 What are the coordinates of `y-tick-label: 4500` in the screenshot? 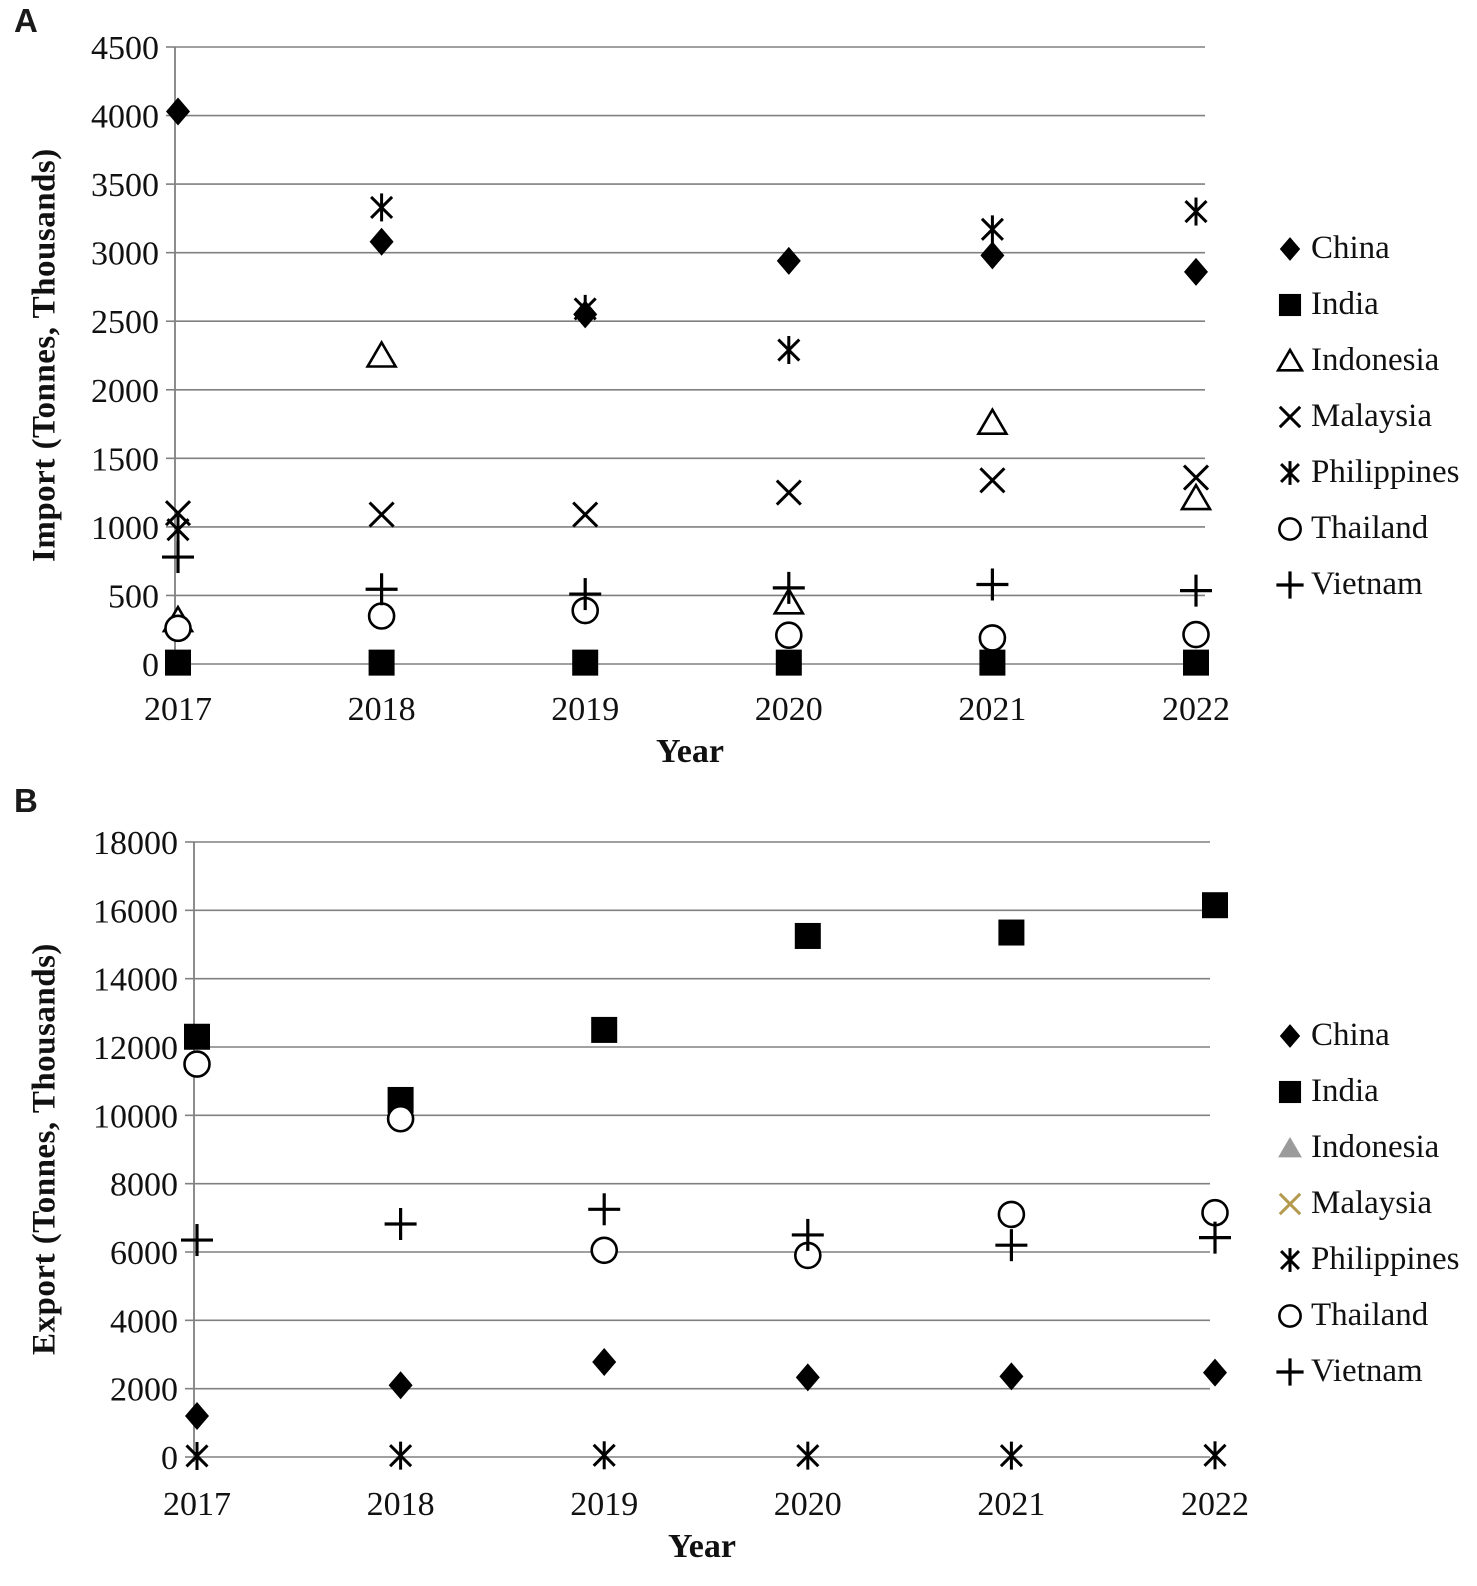 It's located at (125, 48).